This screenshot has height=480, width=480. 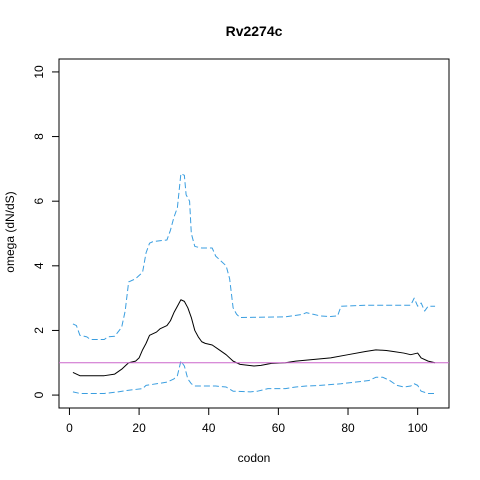 I want to click on chart-title: Rv2274c, so click(x=254, y=31).